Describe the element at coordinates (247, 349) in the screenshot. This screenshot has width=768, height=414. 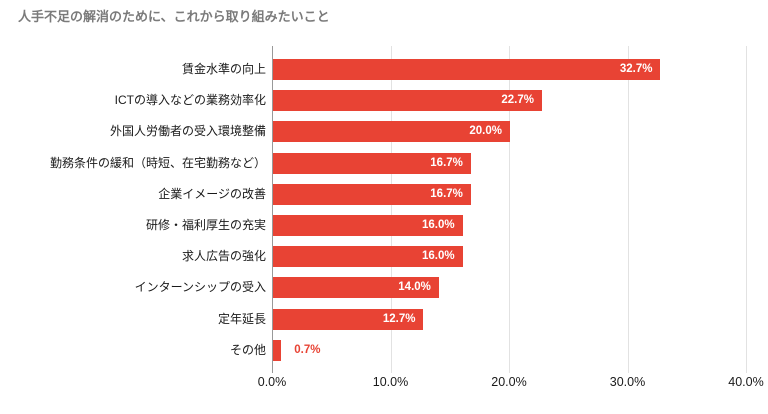
I see `category-label: その他` at that location.